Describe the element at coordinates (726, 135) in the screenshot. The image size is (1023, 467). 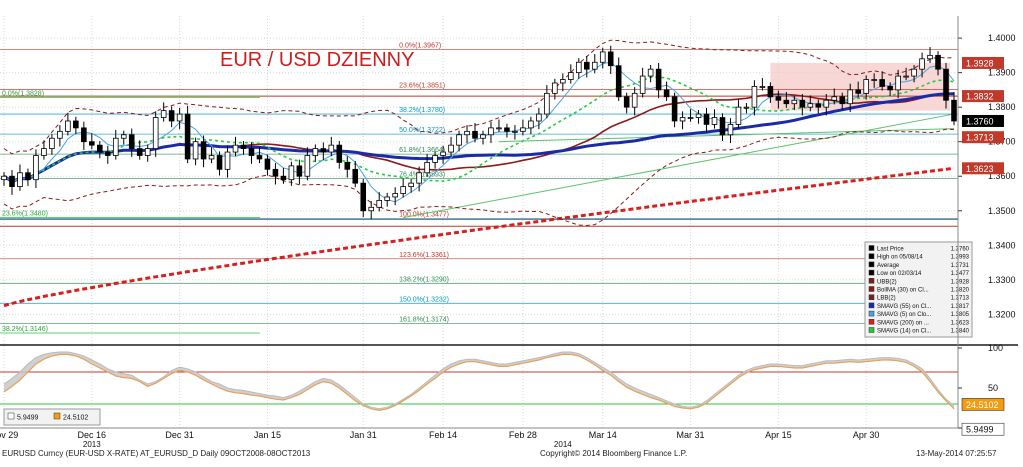
I see `trend-line` at that location.